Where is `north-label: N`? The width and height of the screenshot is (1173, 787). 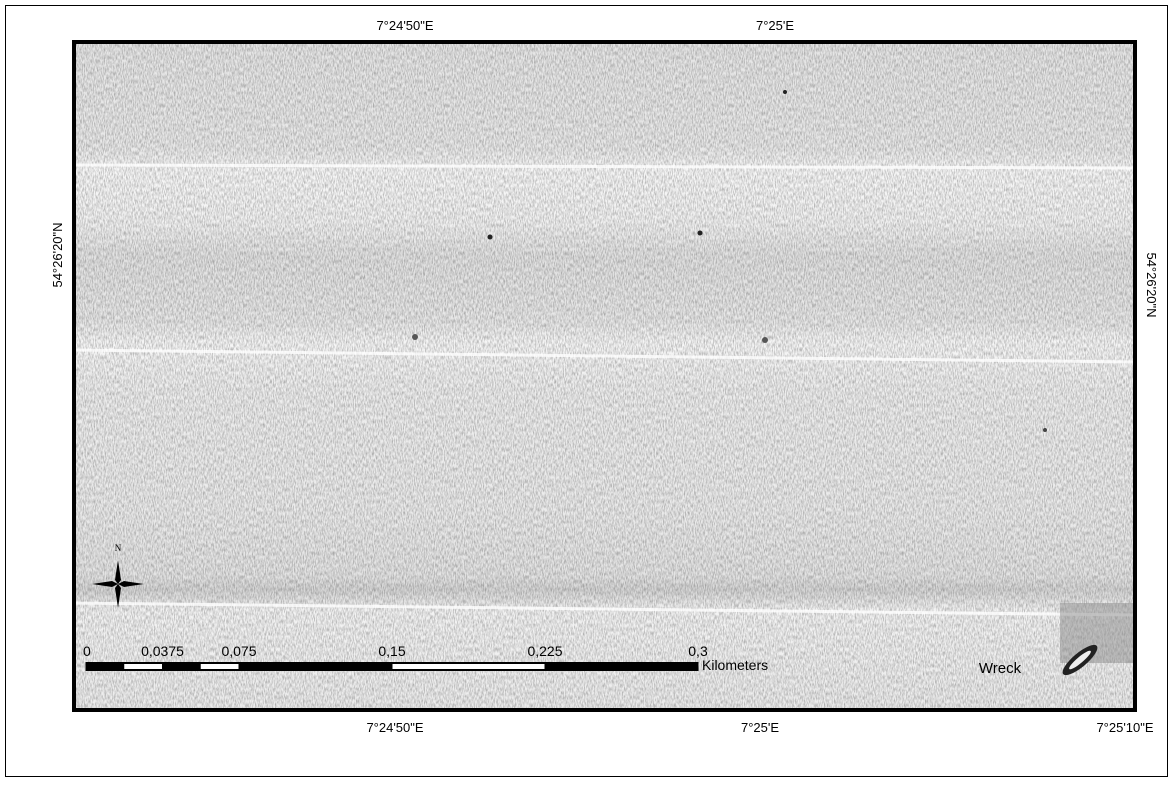 north-label: N is located at coordinates (118, 548).